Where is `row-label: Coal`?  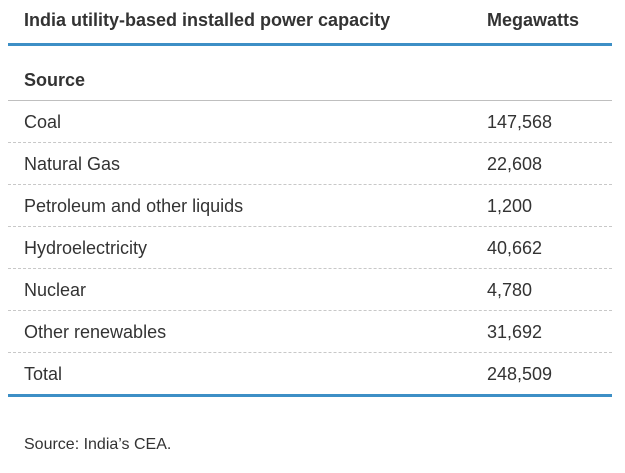
row-label: Coal is located at coordinates (43, 122).